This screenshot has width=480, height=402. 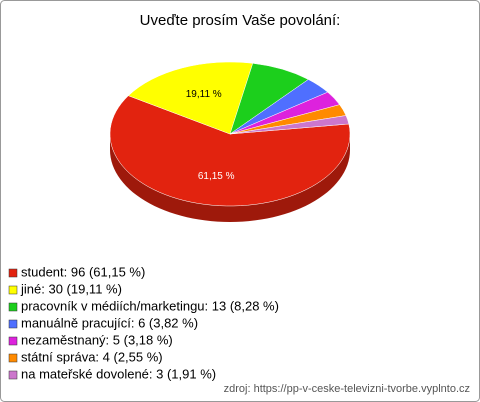 I want to click on legend-label: státní správa: 4 (2,55 %), so click(x=92, y=356).